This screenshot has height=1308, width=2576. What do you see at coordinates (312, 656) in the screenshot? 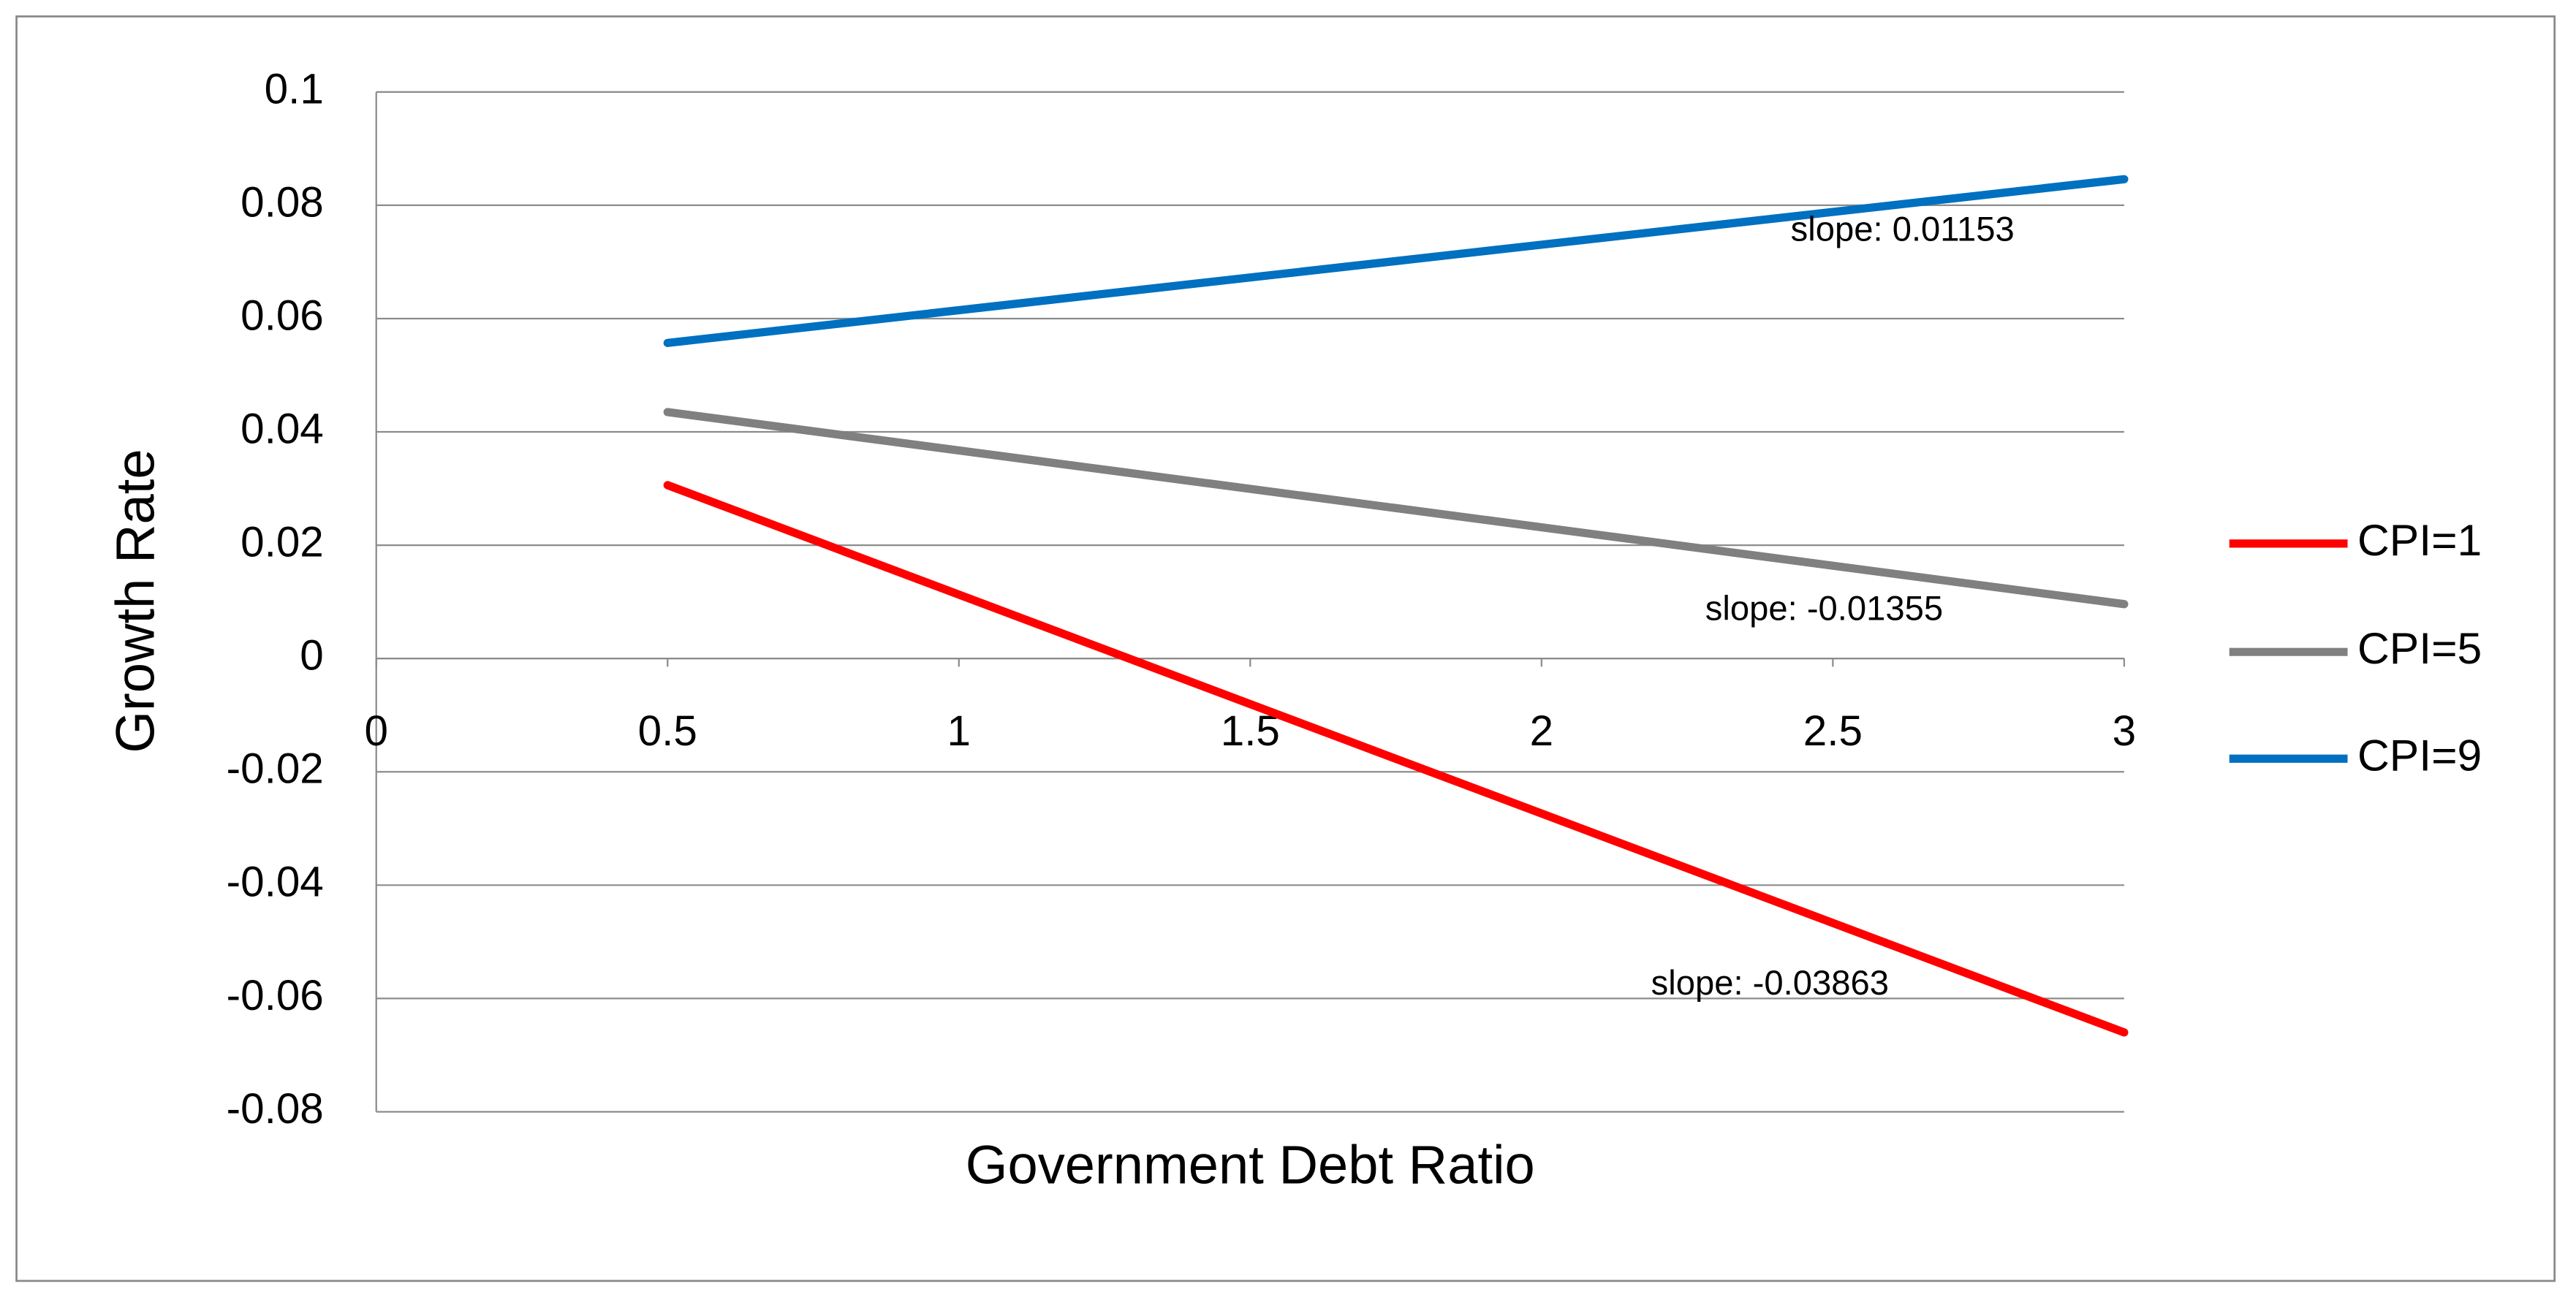
I see `y-tick-label: 0` at bounding box center [312, 656].